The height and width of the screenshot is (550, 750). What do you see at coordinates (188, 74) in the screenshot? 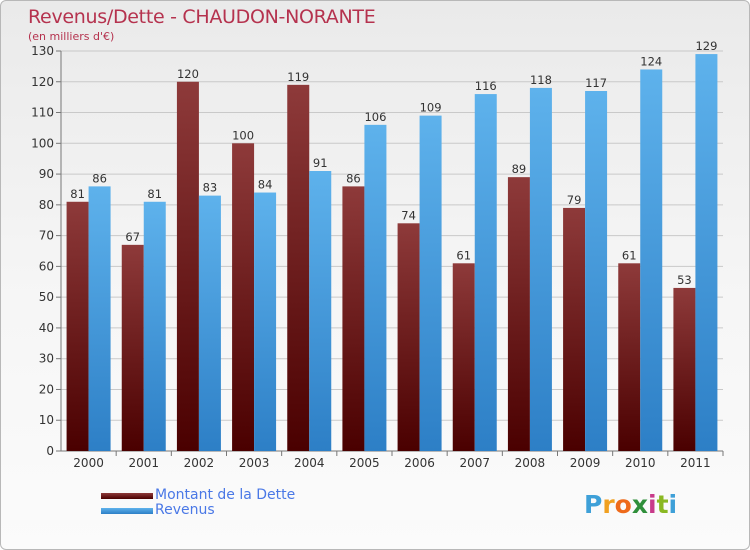
I see `debt-bar-label: 120` at bounding box center [188, 74].